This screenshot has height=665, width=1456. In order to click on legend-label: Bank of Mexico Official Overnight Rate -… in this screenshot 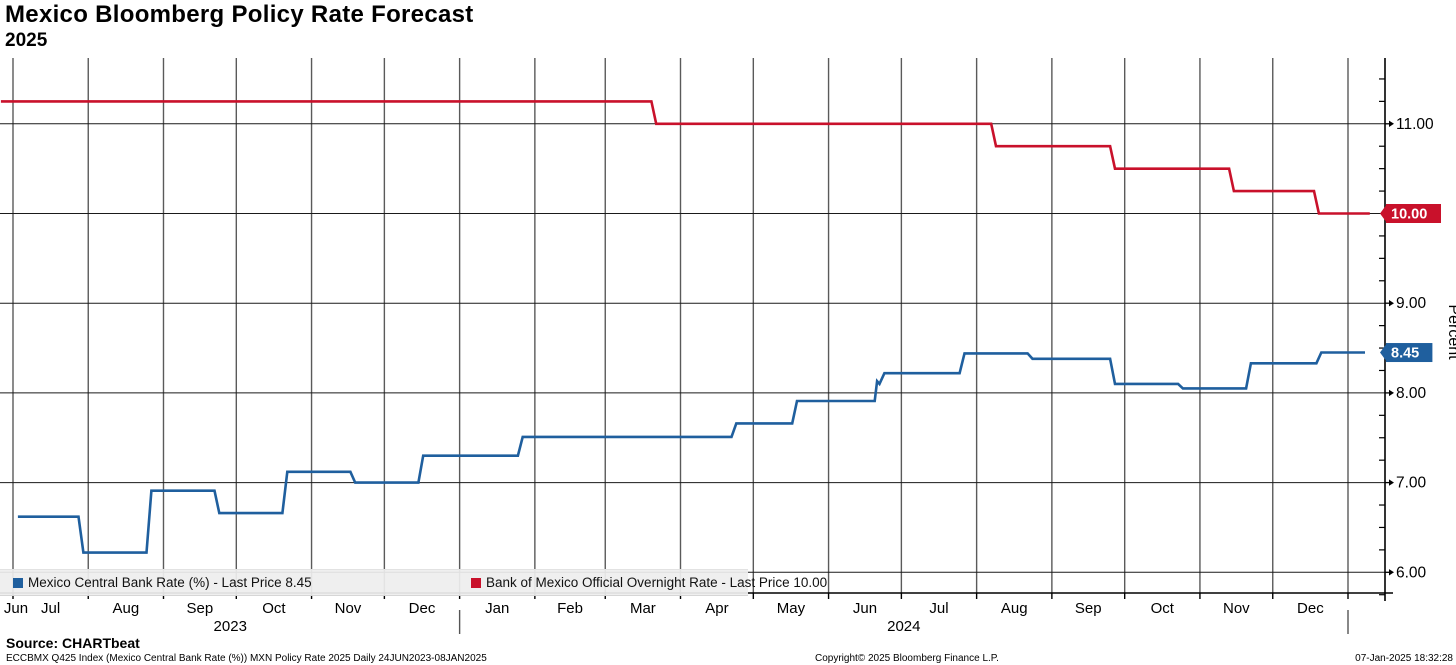, I will do `click(657, 582)`.